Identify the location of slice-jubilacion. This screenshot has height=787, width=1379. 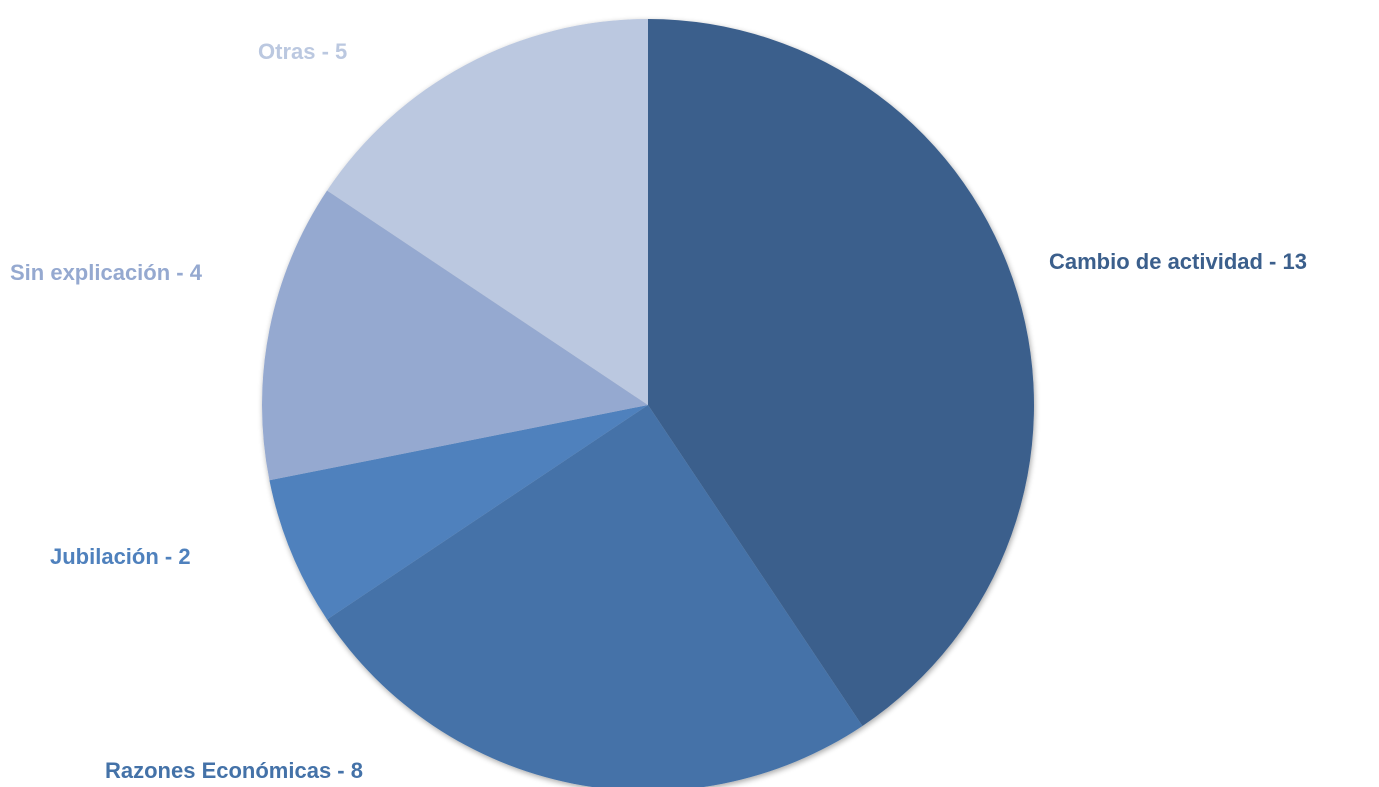
(458, 512).